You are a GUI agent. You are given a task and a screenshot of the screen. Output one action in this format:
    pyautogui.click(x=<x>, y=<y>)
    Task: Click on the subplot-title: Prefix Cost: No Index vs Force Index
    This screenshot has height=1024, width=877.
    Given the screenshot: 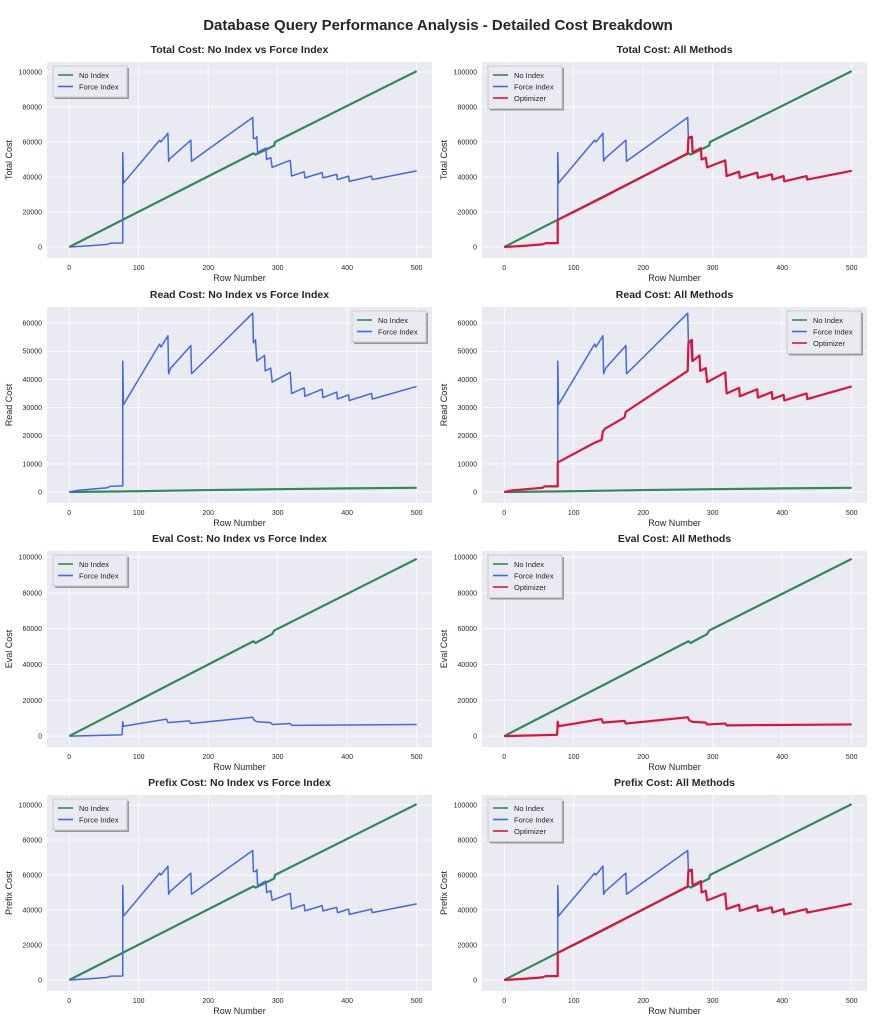 What is the action you would take?
    pyautogui.click(x=239, y=783)
    